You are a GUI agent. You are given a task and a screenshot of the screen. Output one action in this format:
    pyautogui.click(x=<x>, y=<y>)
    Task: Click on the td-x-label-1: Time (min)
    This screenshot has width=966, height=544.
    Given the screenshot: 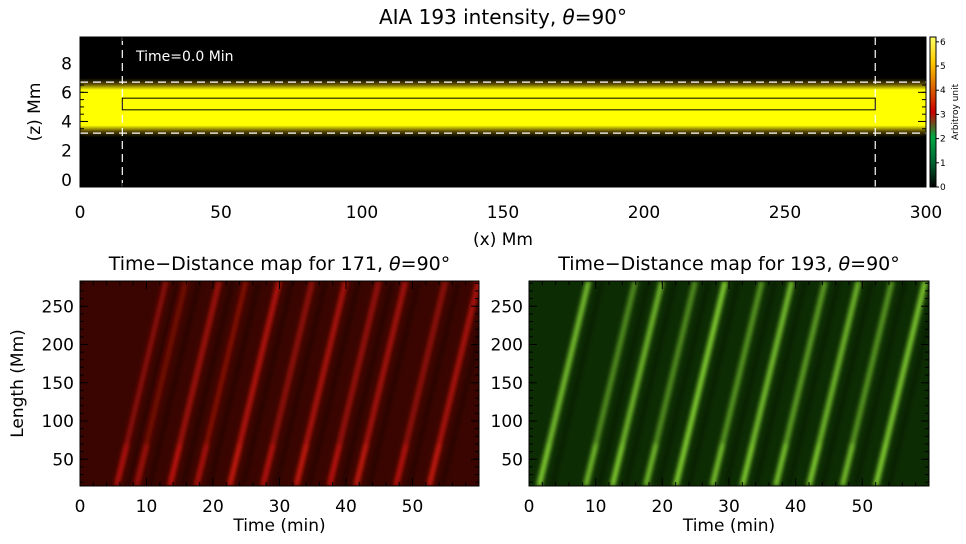 What is the action you would take?
    pyautogui.click(x=278, y=526)
    